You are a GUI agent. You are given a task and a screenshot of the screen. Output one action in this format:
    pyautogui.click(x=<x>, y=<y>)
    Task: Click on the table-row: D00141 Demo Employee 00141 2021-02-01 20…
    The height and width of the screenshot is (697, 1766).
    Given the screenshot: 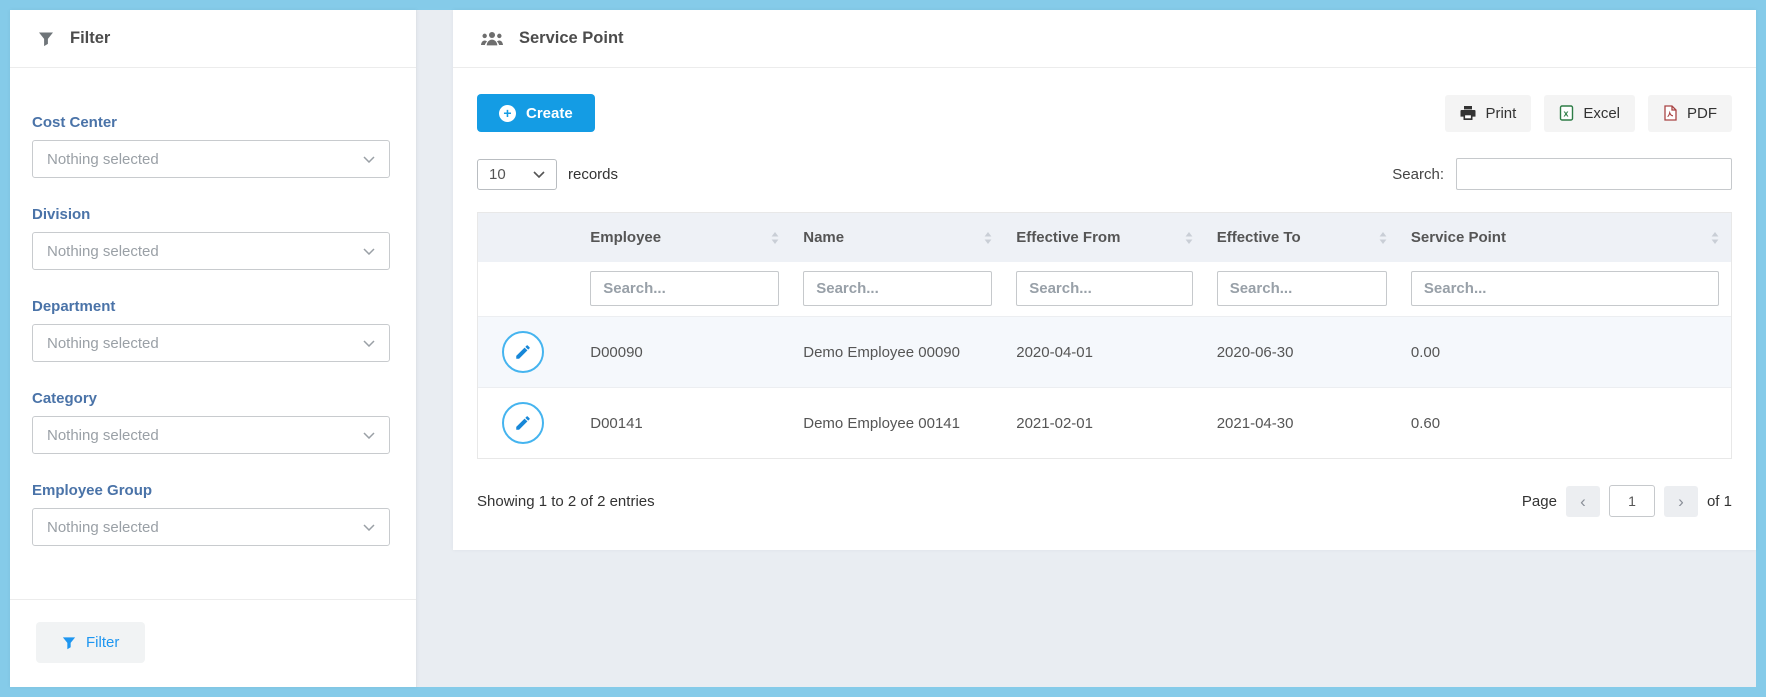 What is the action you would take?
    pyautogui.click(x=1104, y=423)
    